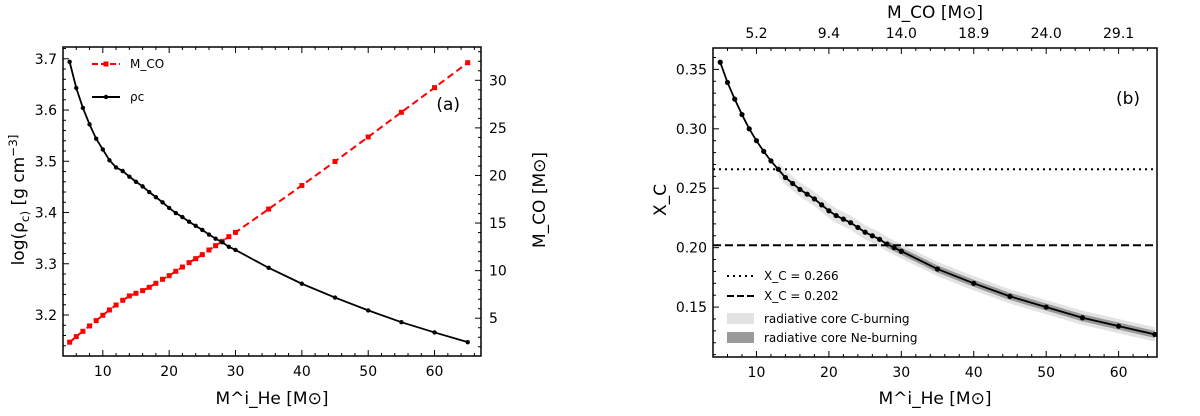  Describe the element at coordinates (498, 272) in the screenshot. I see `y-right-tick-label: 10` at that location.